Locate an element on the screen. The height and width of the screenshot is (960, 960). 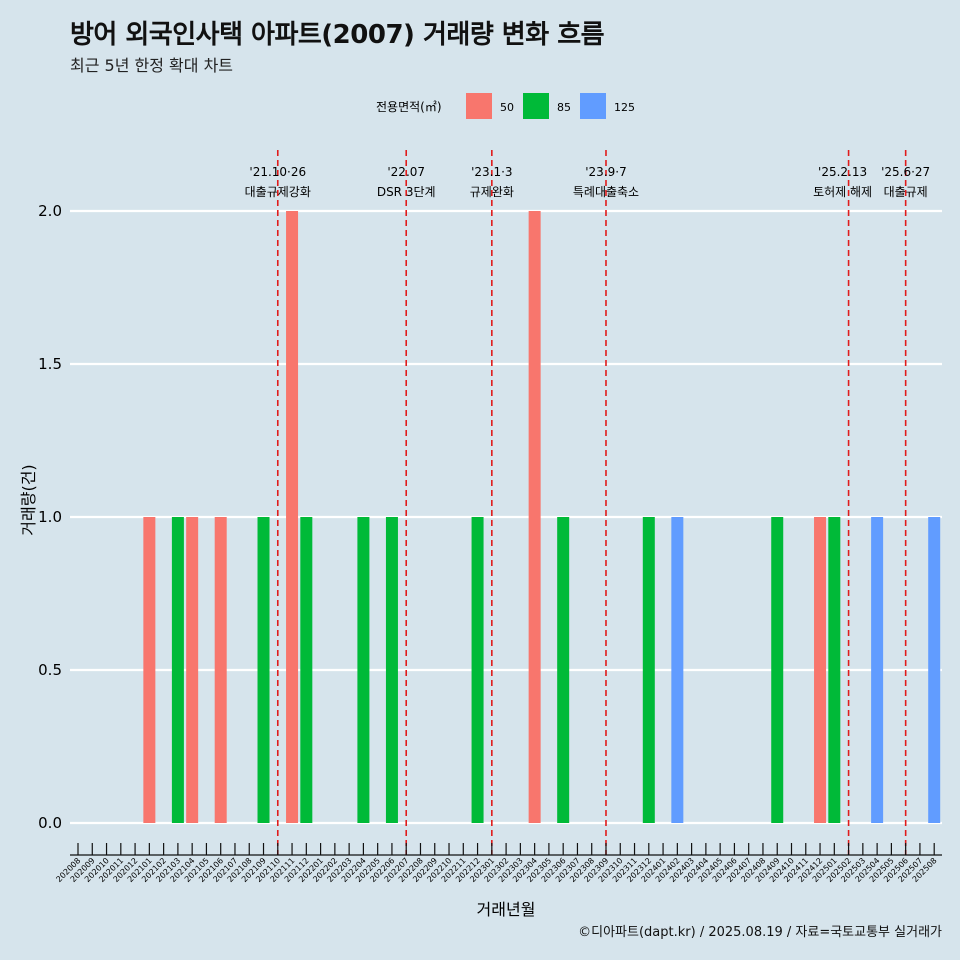
legend: 전용면적(㎡) 50 85 125 is located at coordinates (505, 106).